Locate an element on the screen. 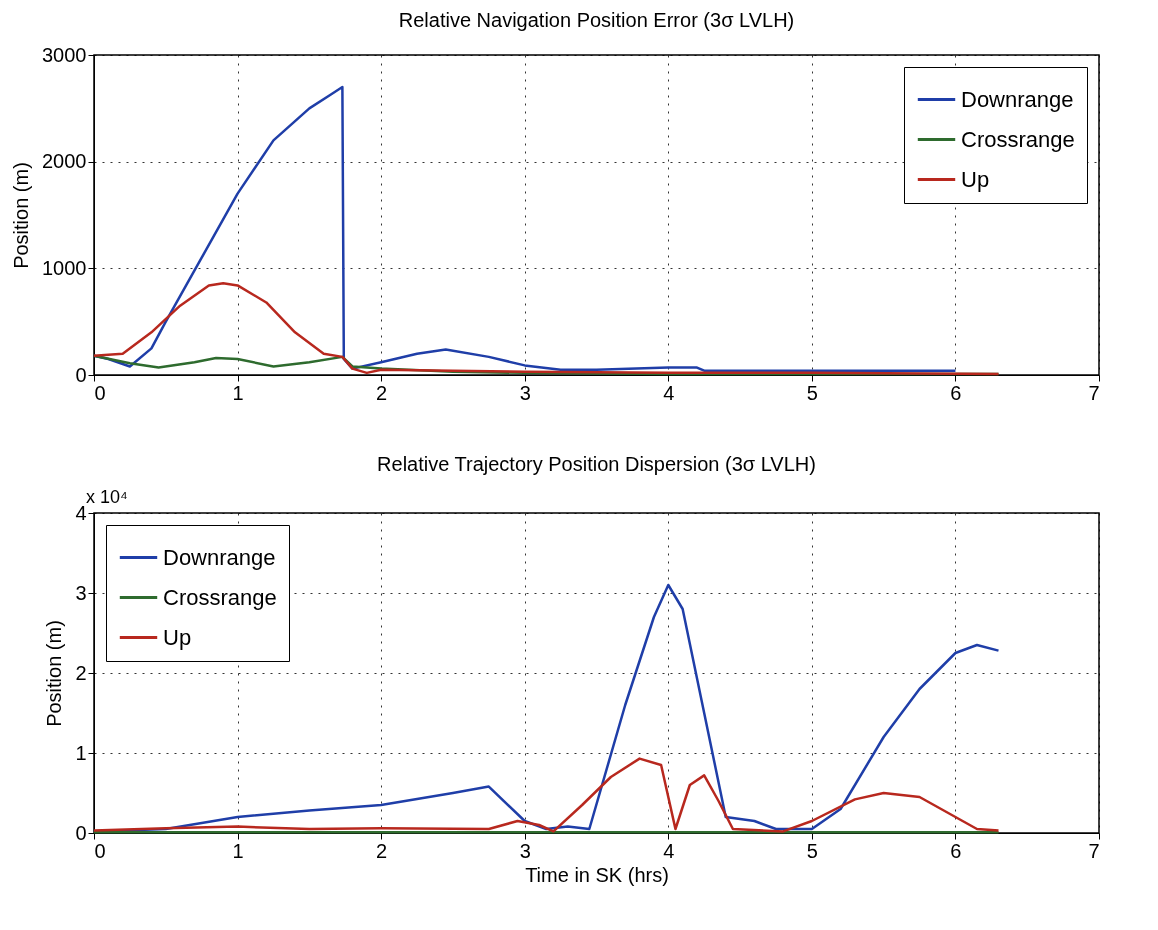  y-tick-label: 3000 is located at coordinates (64, 54).